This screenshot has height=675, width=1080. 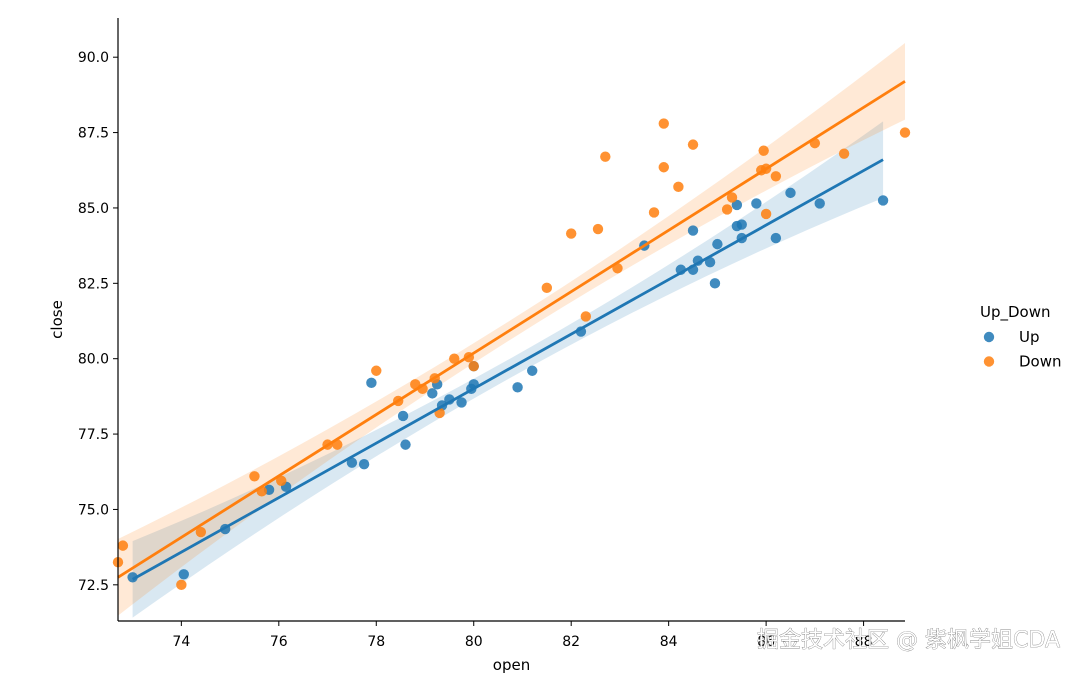 I want to click on x-tick-label: 74, so click(x=181, y=642).